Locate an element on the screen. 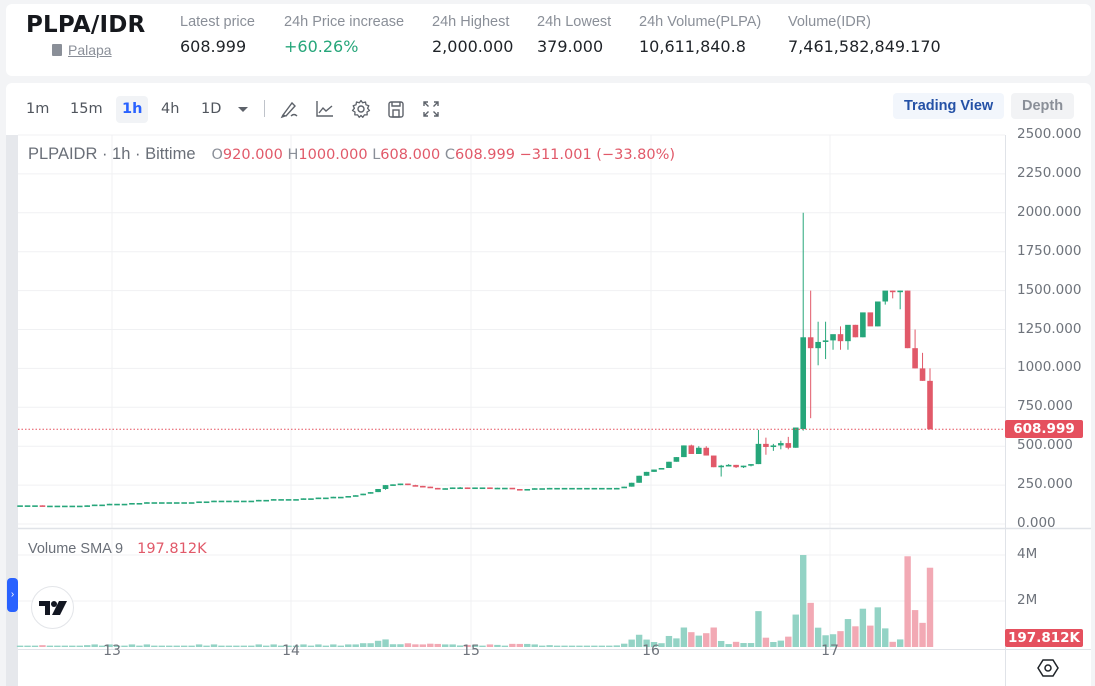 Image resolution: width=1095 pixels, height=686 pixels. fullscreen-icon is located at coordinates (431, 109).